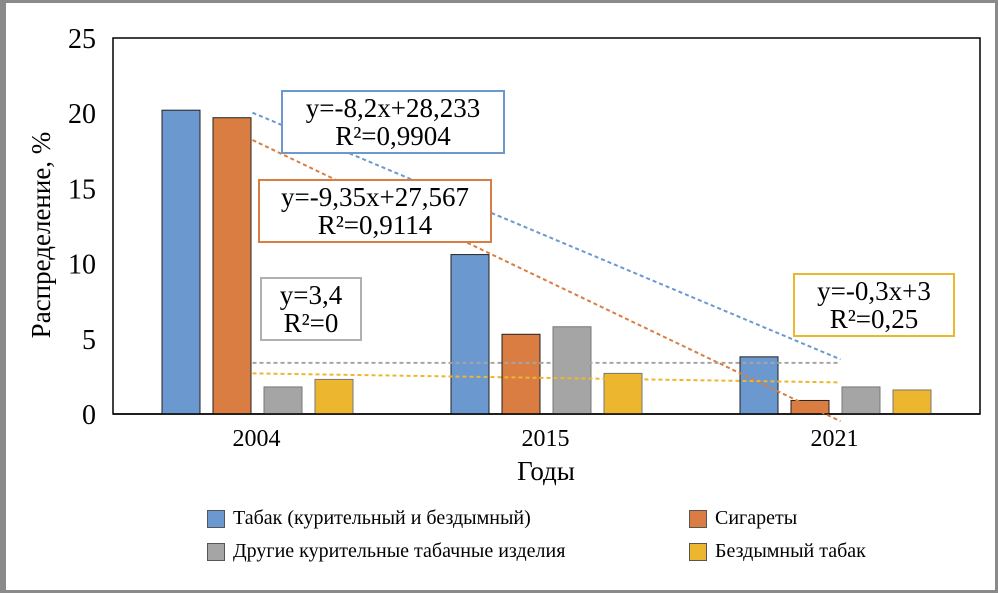  What do you see at coordinates (89, 340) in the screenshot?
I see `y-tick-label: 5` at bounding box center [89, 340].